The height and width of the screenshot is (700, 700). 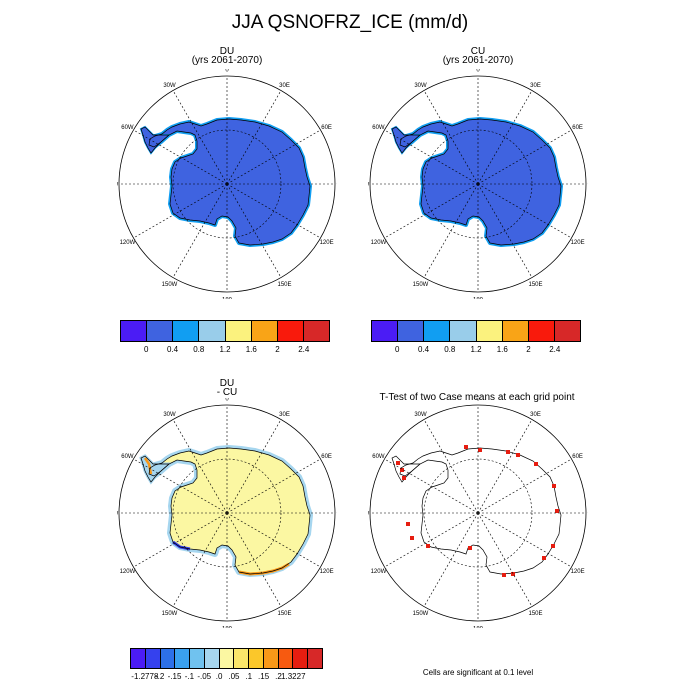 I want to click on ttest-lon-label: 150E, so click(x=535, y=614).